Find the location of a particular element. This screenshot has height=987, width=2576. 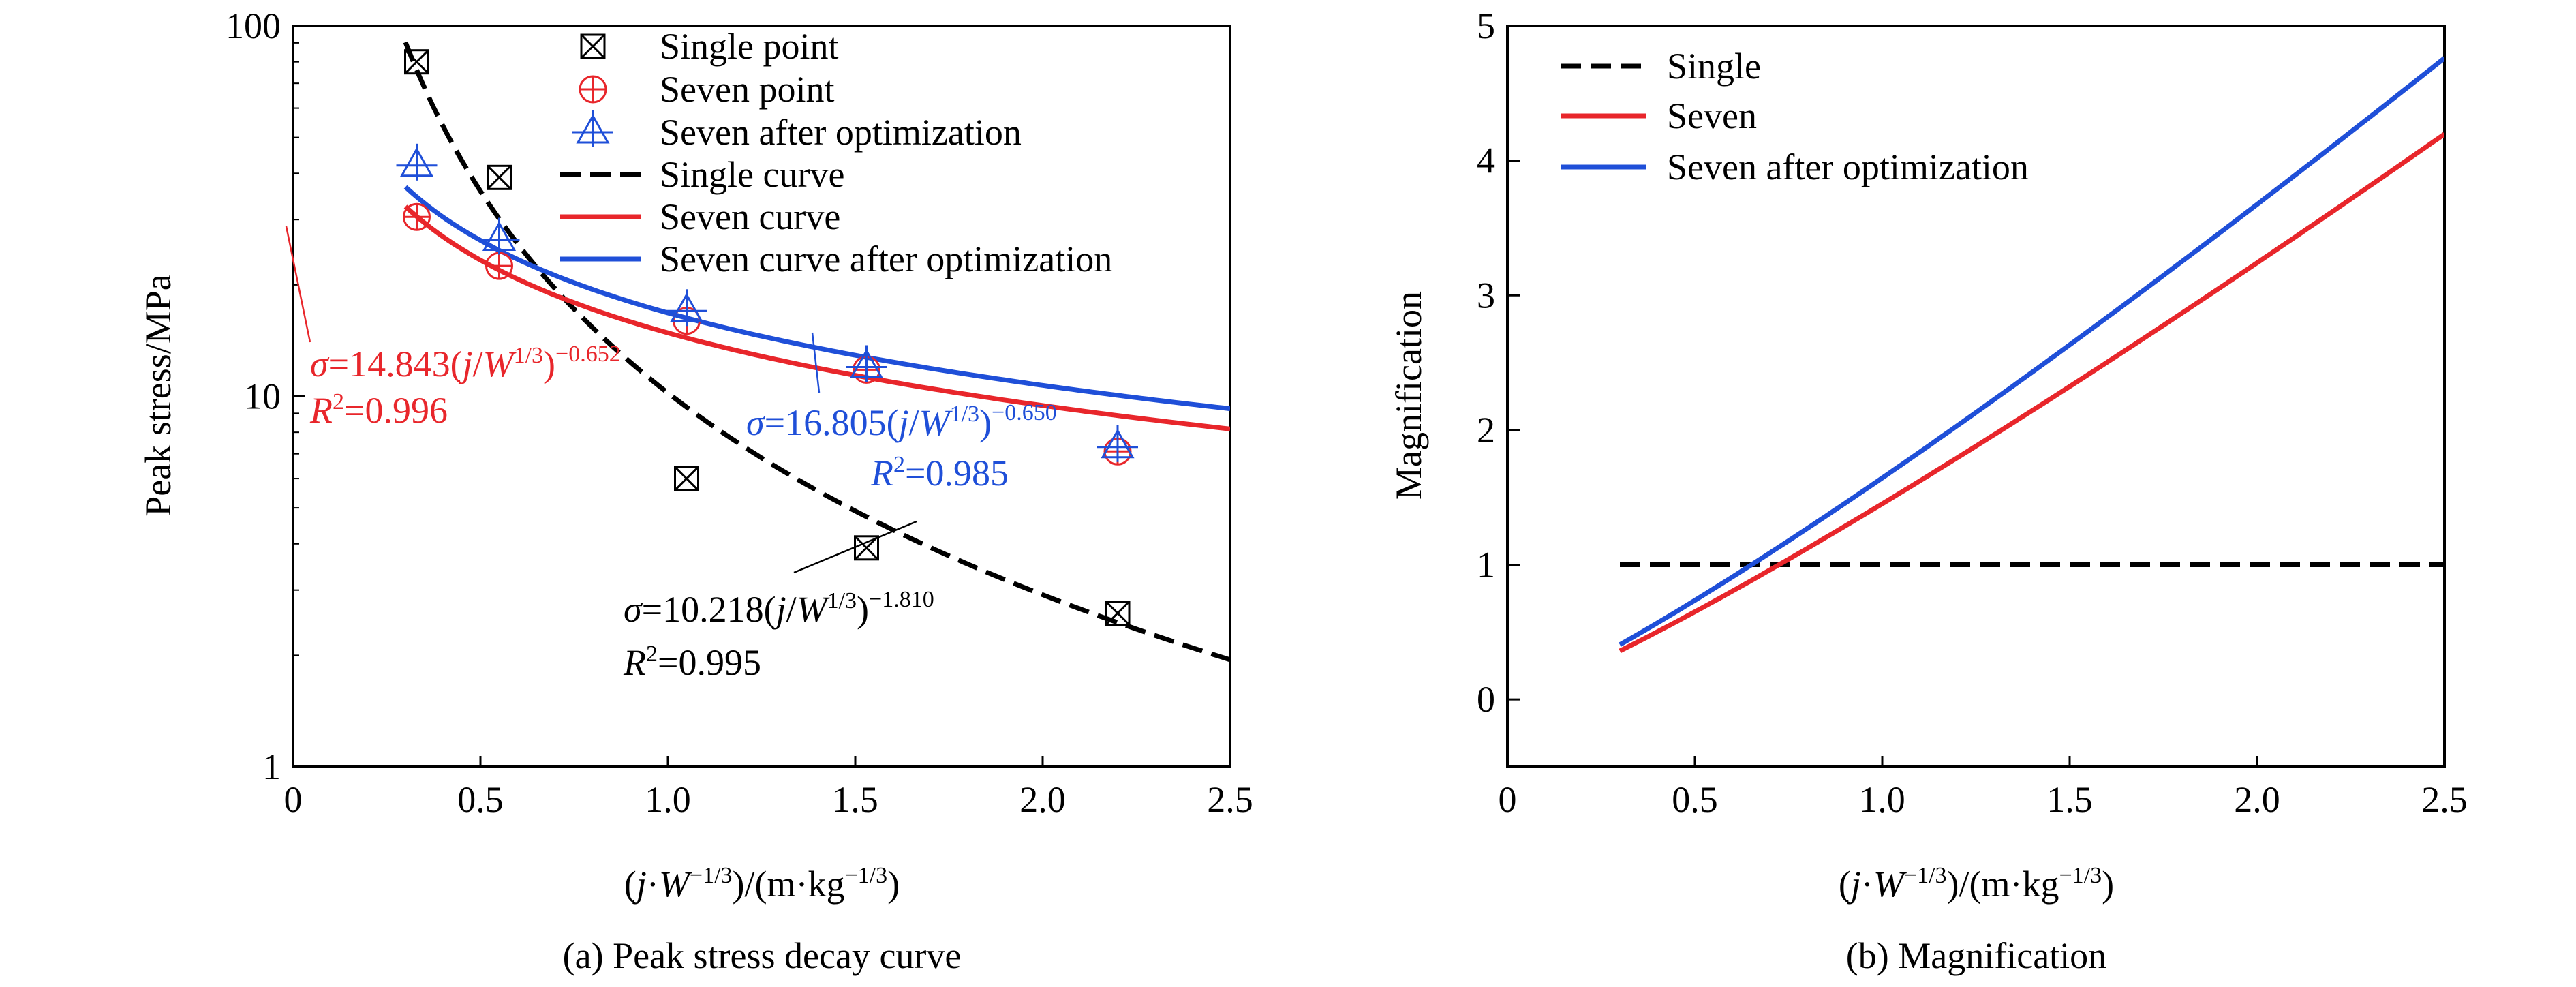

legend-item-single-curve: Single curve is located at coordinates (702, 174).